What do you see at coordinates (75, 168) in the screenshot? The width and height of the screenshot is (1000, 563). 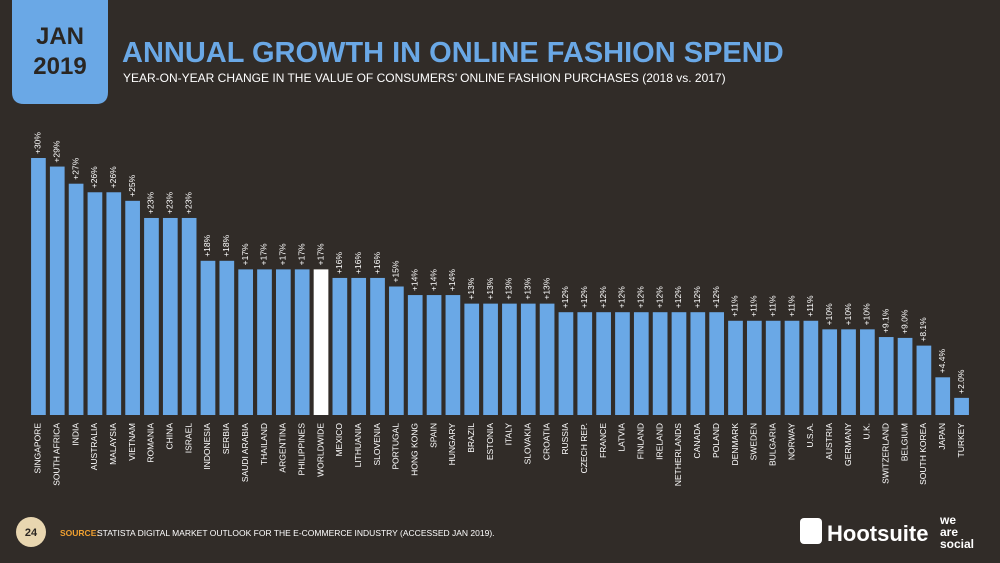 I see `value-label: +27%` at bounding box center [75, 168].